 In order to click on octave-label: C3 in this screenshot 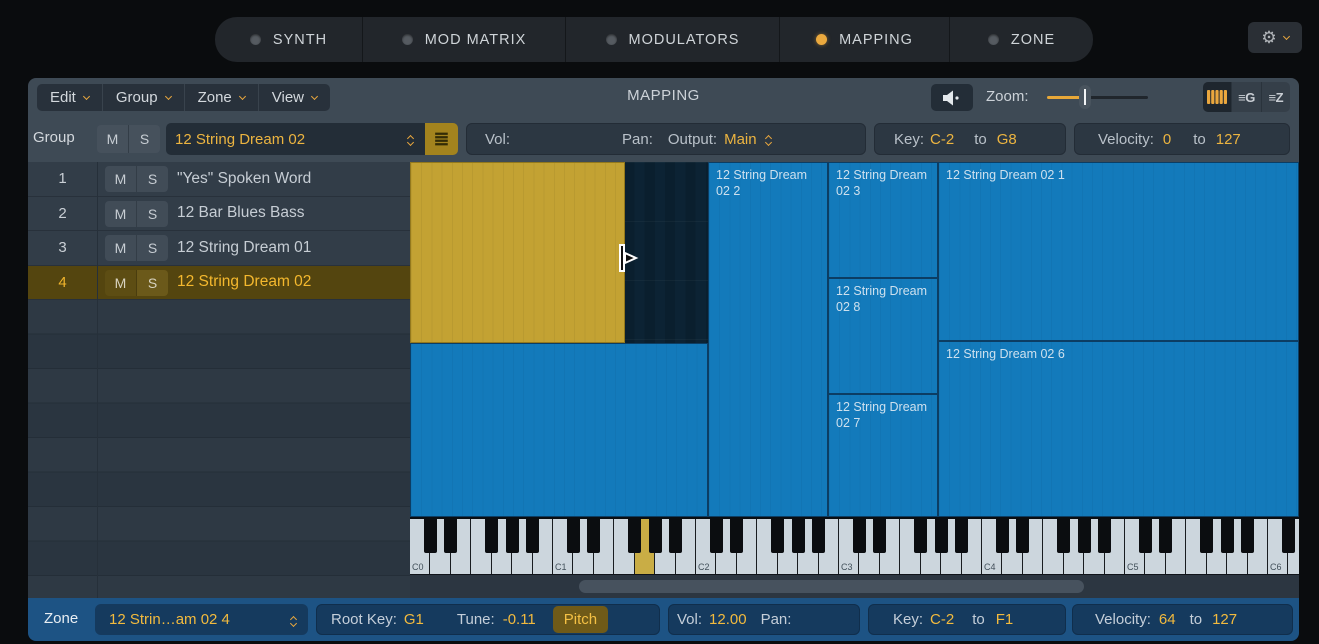, I will do `click(847, 567)`.